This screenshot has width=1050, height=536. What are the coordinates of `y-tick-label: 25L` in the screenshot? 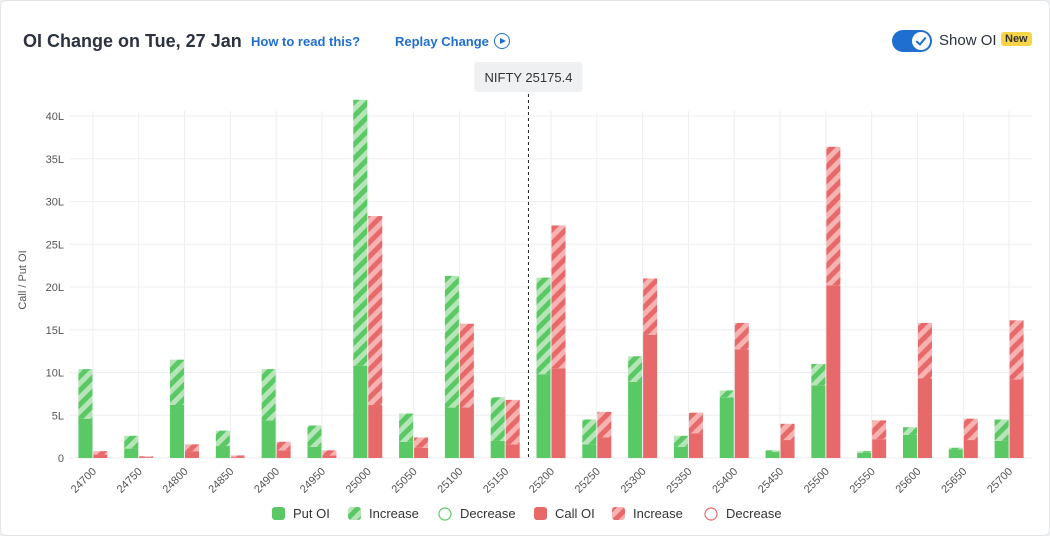 It's located at (55, 245).